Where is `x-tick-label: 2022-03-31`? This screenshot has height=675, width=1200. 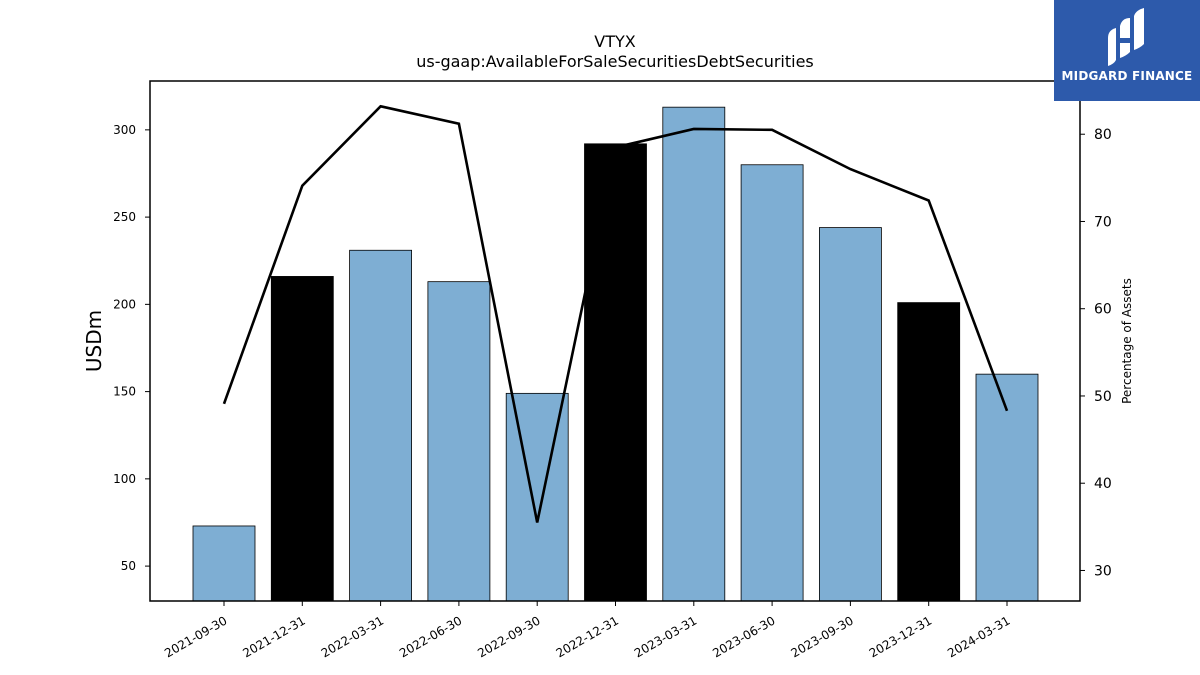 x-tick-label: 2022-03-31 is located at coordinates (352, 636).